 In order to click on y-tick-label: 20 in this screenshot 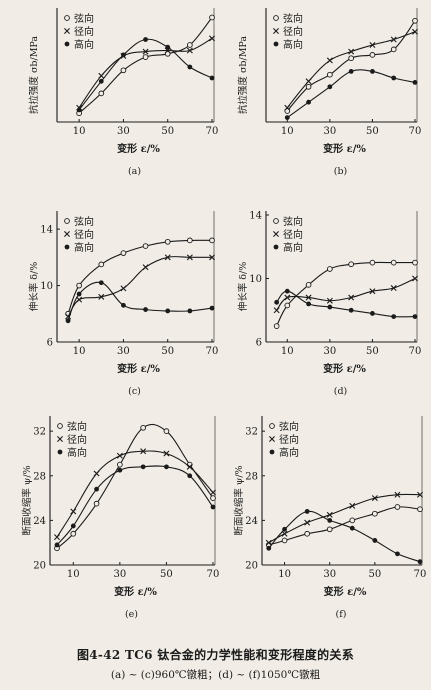, I will do `click(251, 566)`.